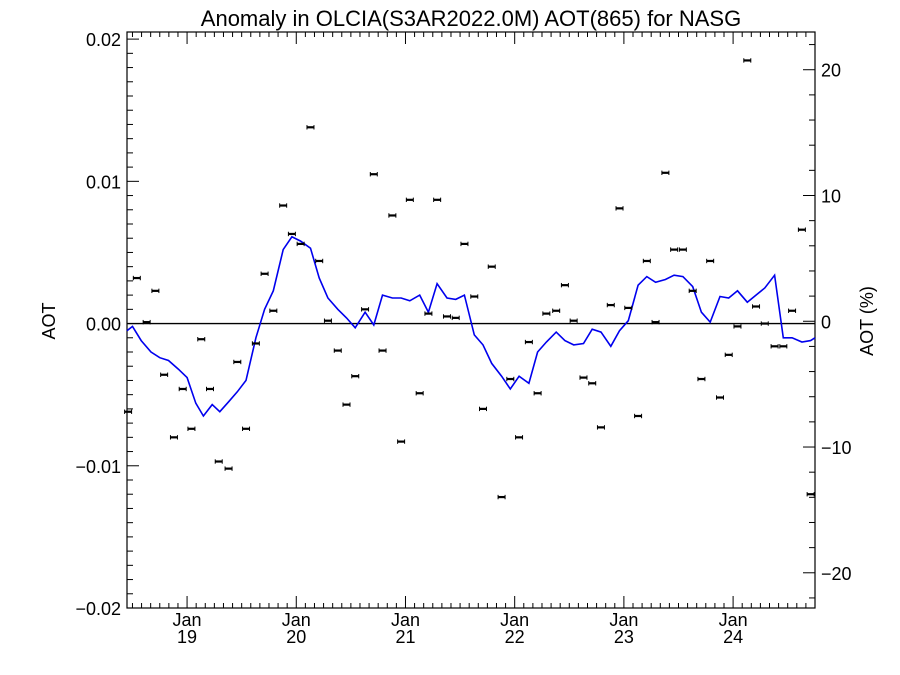  I want to click on y2-tick-label: −10, so click(836, 448).